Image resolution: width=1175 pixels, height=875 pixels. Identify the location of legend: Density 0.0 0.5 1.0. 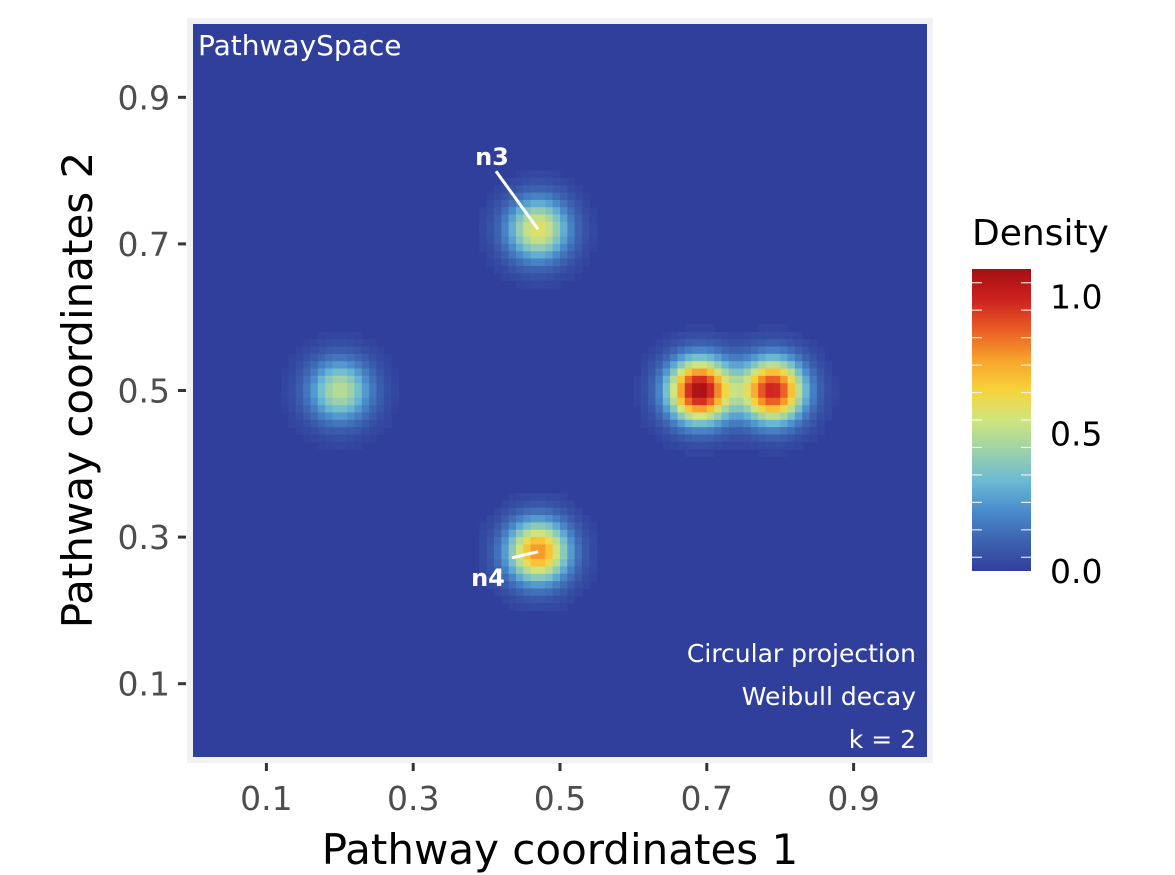
(1040, 402).